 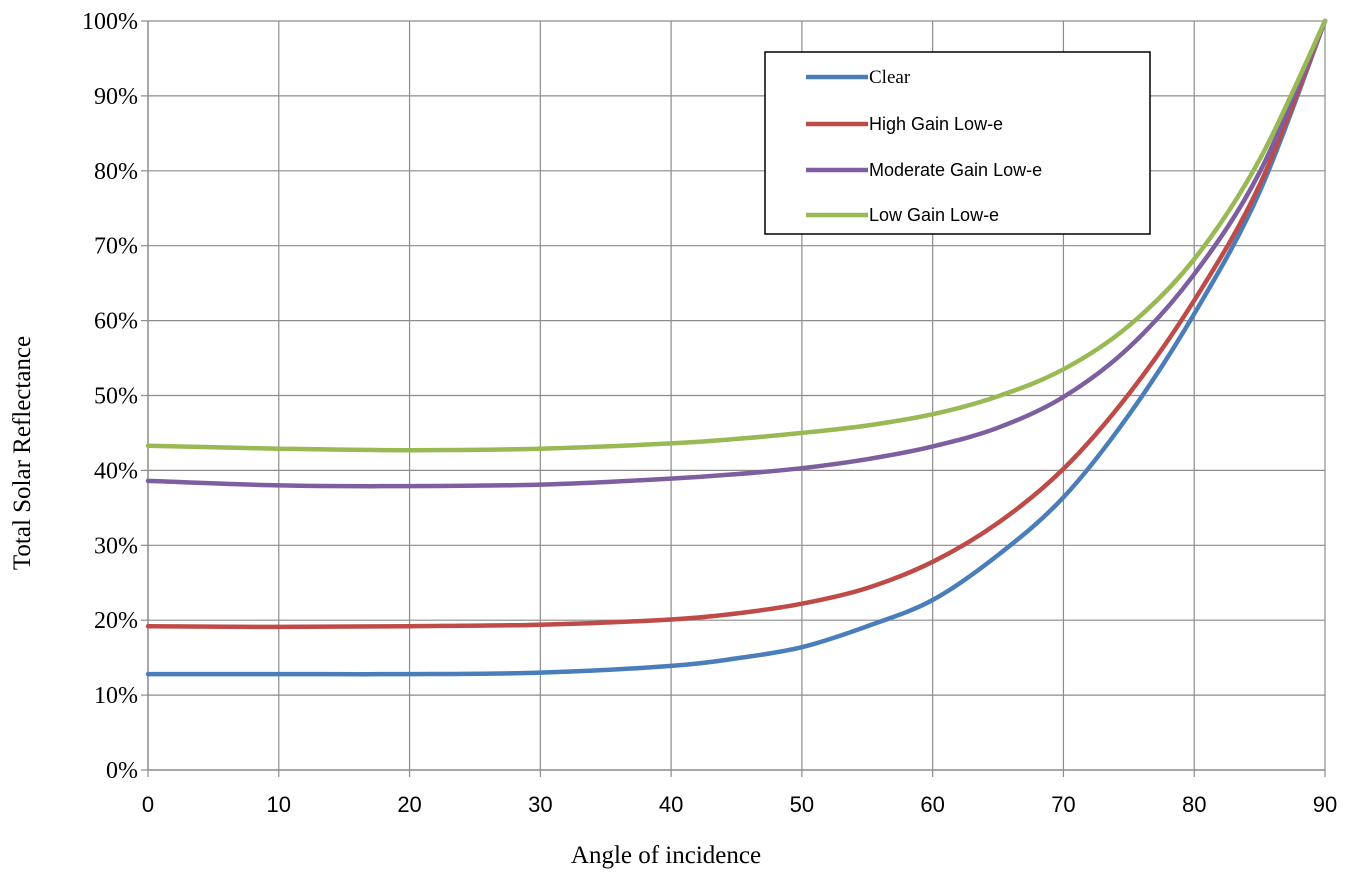 I want to click on x-tick-label: 20, so click(x=409, y=804).